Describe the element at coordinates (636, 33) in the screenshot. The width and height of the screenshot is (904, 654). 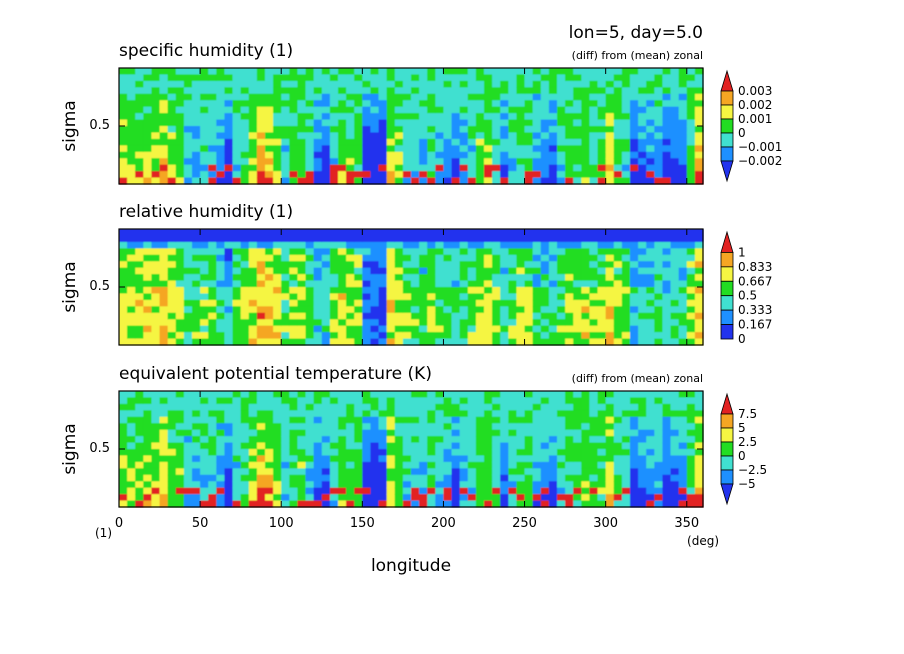
I see `lon-day-label: lon=5, day=5.0` at that location.